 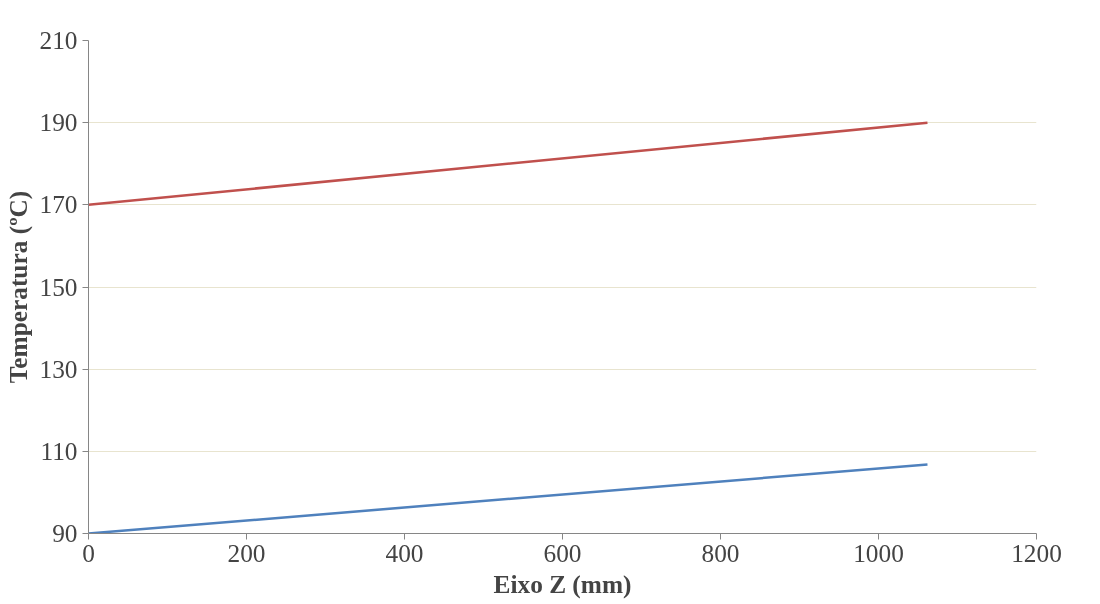 What do you see at coordinates (58, 286) in the screenshot?
I see `y-tick-label: 150` at bounding box center [58, 286].